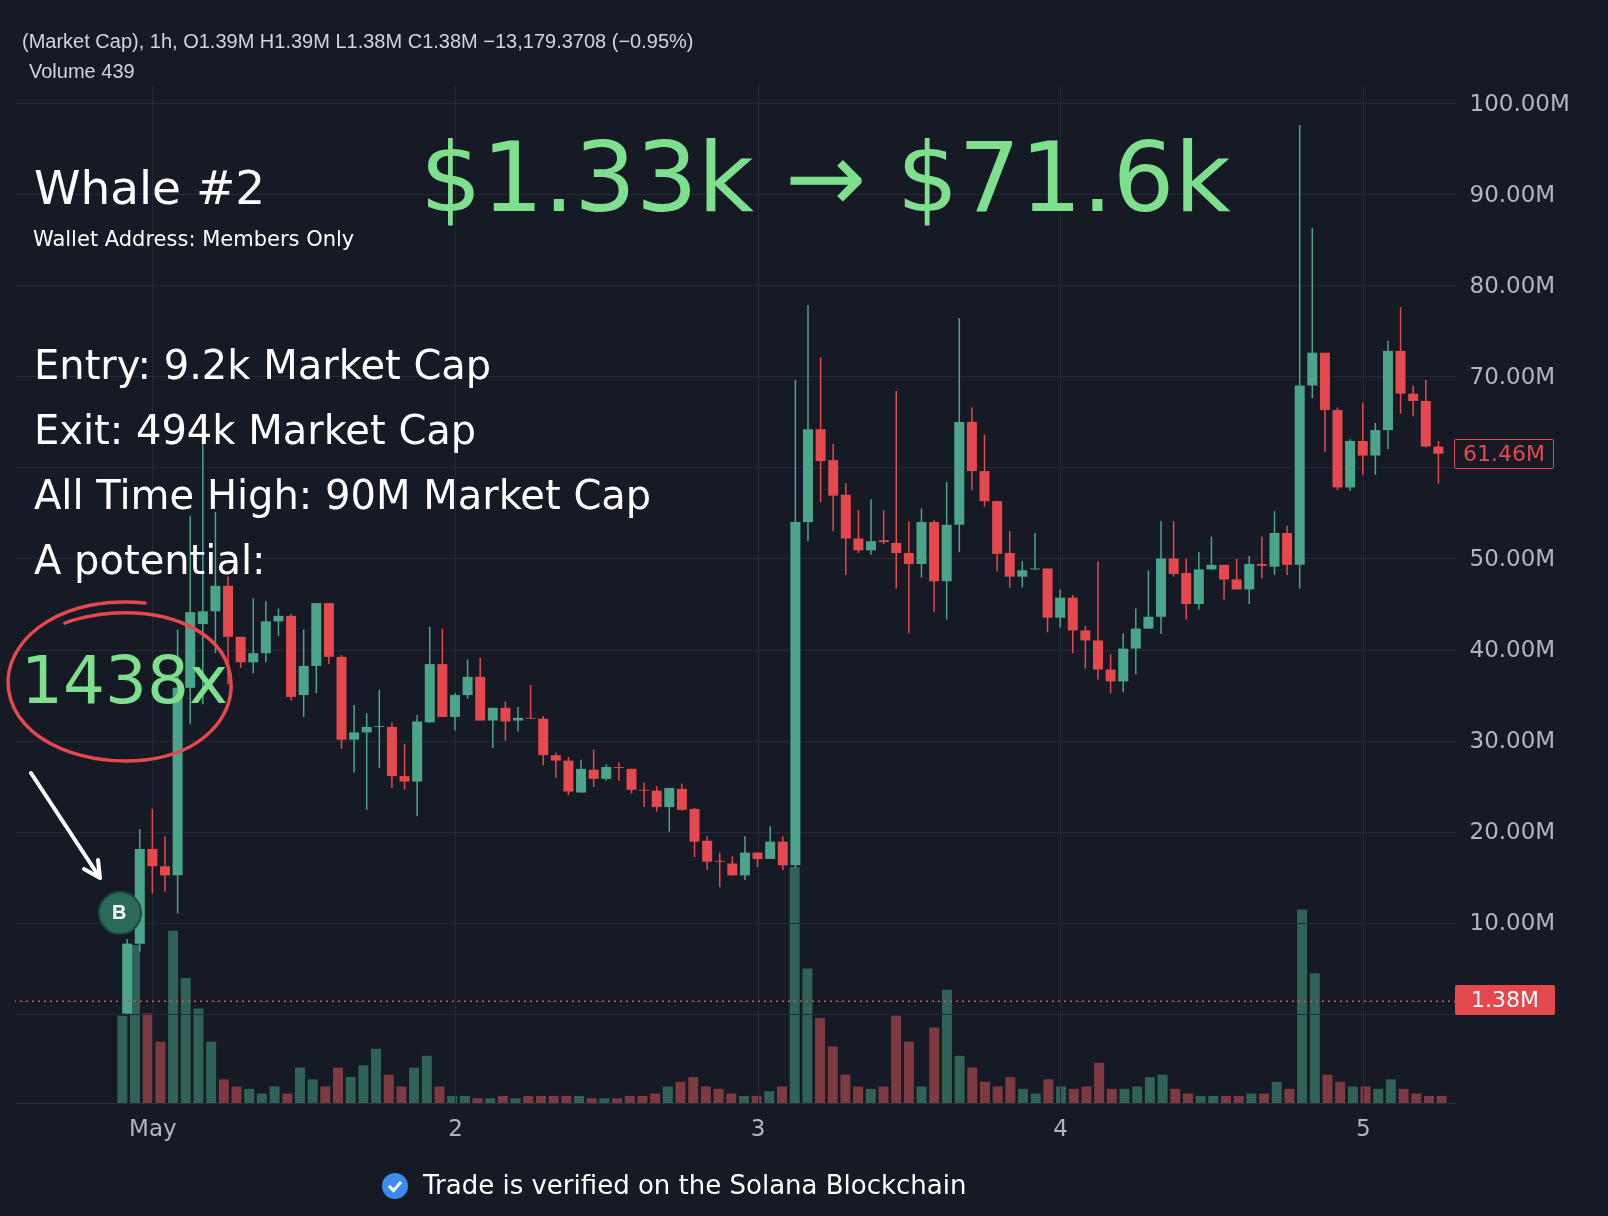 This screenshot has width=1608, height=1216. What do you see at coordinates (1512, 922) in the screenshot?
I see `y-tick-label: 10.00M` at bounding box center [1512, 922].